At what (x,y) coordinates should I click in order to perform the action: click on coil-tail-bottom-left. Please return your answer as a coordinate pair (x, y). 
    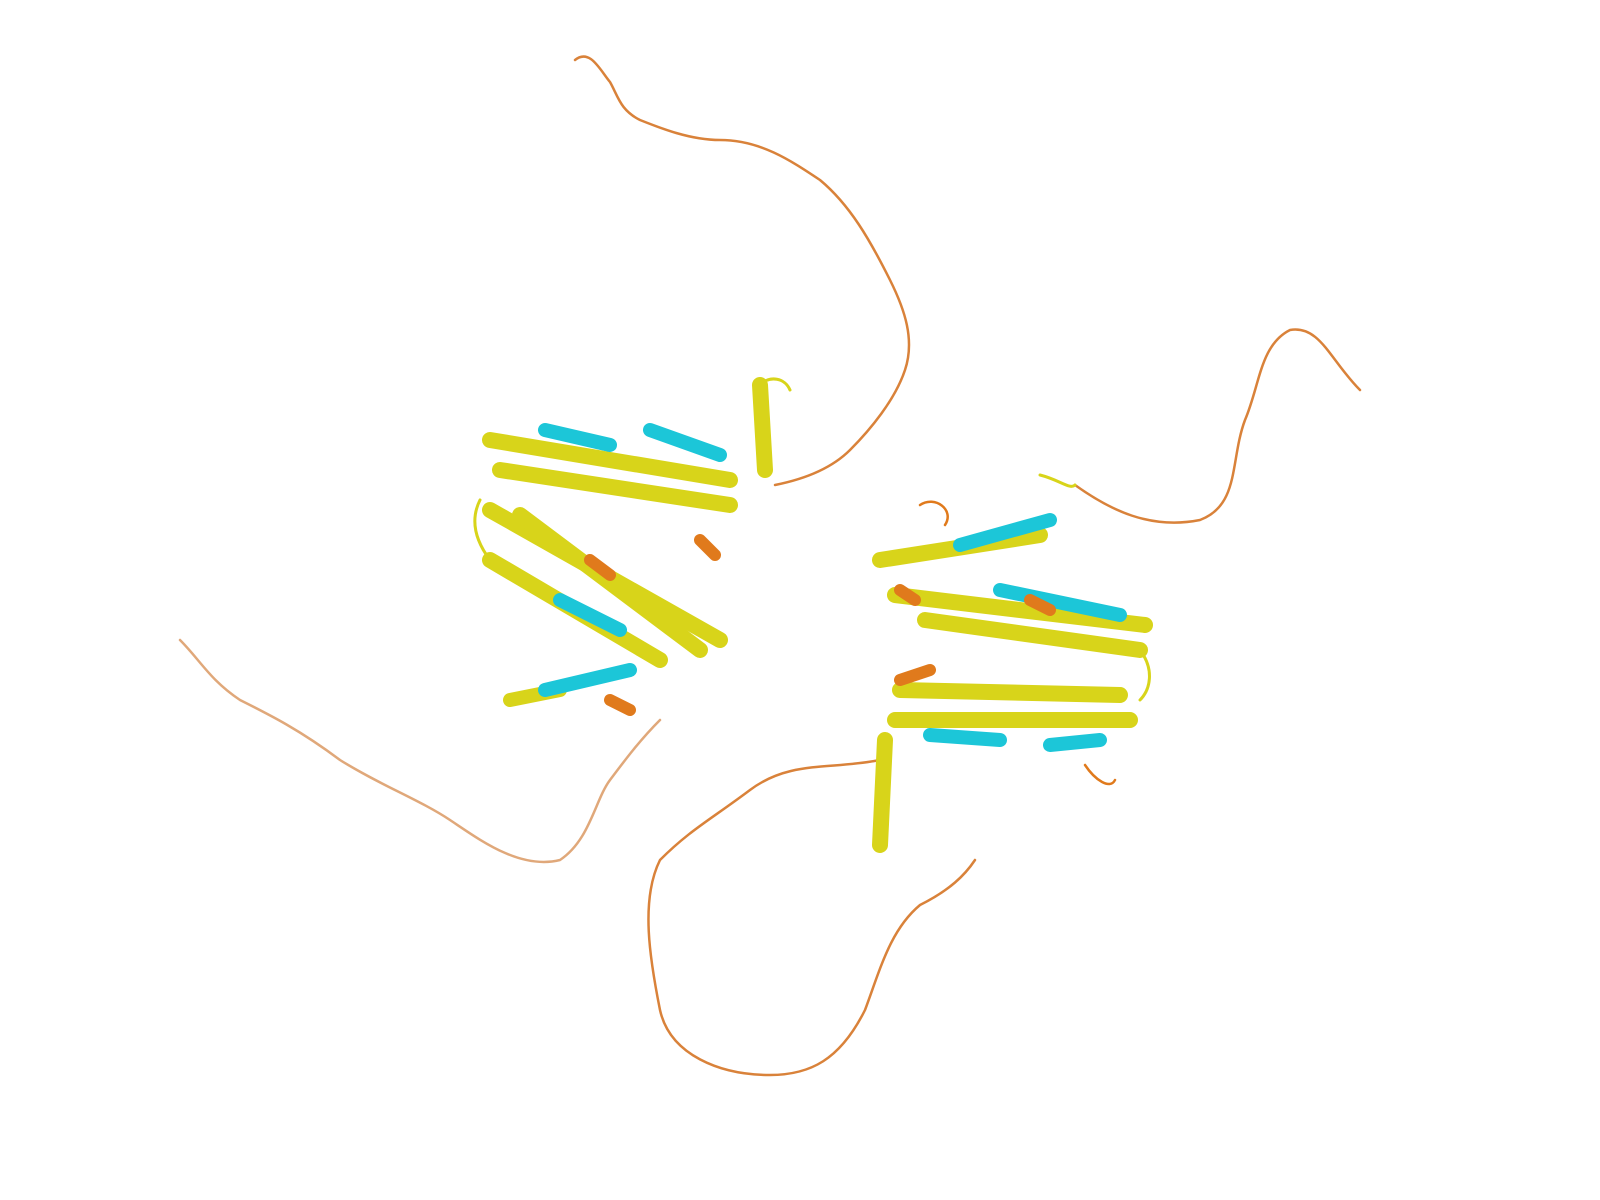
    Looking at the image, I should click on (420, 751).